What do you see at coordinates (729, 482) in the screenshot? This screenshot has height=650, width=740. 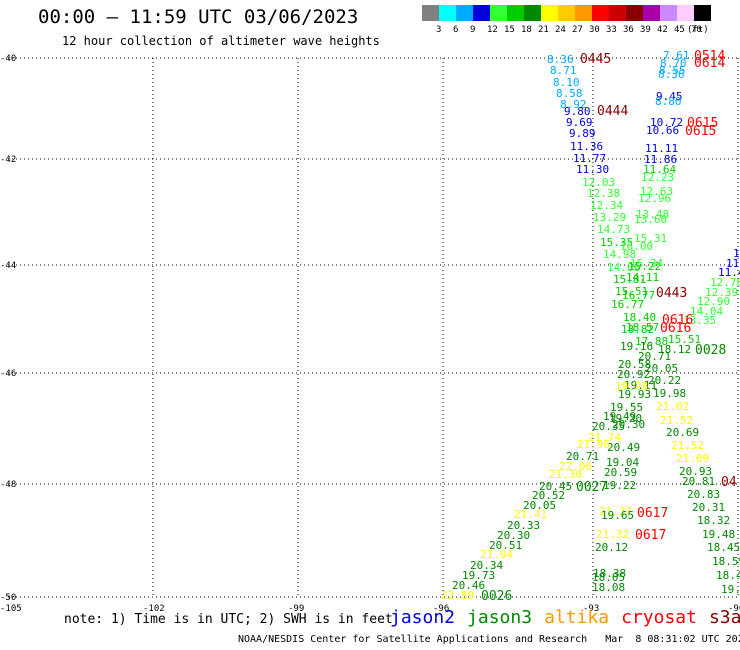 I see `pass-time-label: 04` at bounding box center [729, 482].